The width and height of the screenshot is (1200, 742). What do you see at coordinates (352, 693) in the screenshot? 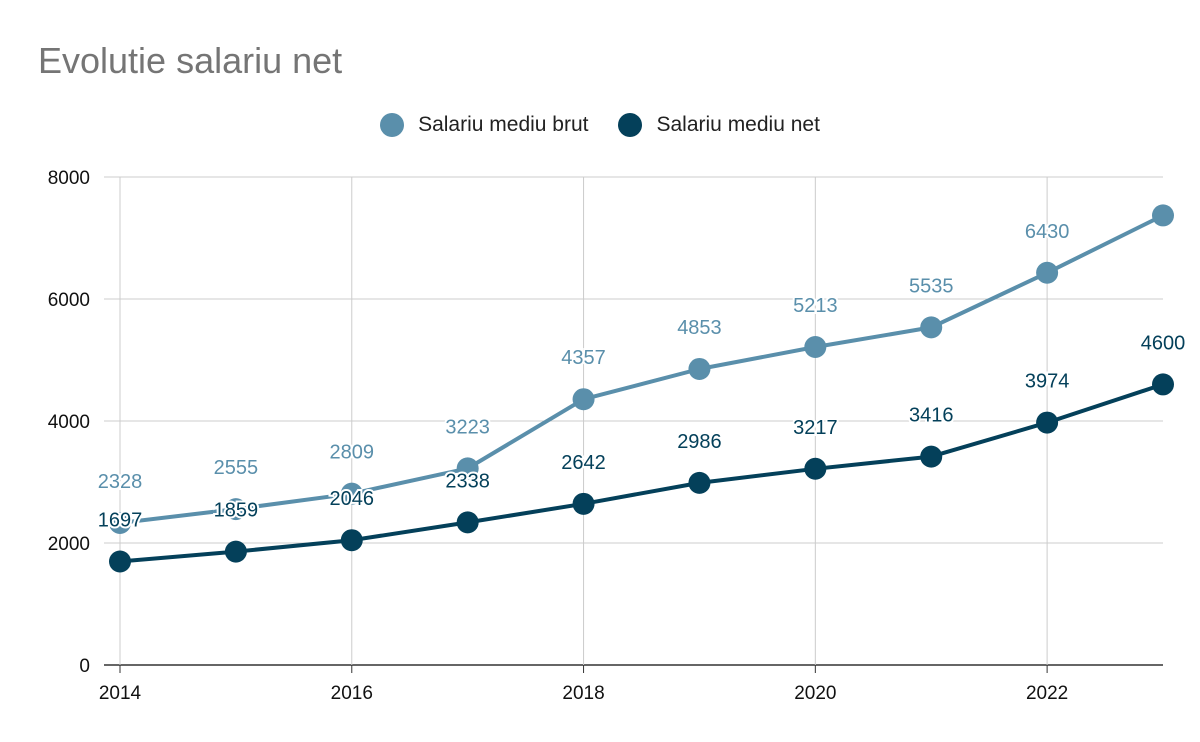
I see `x-tick-label: 2016` at bounding box center [352, 693].